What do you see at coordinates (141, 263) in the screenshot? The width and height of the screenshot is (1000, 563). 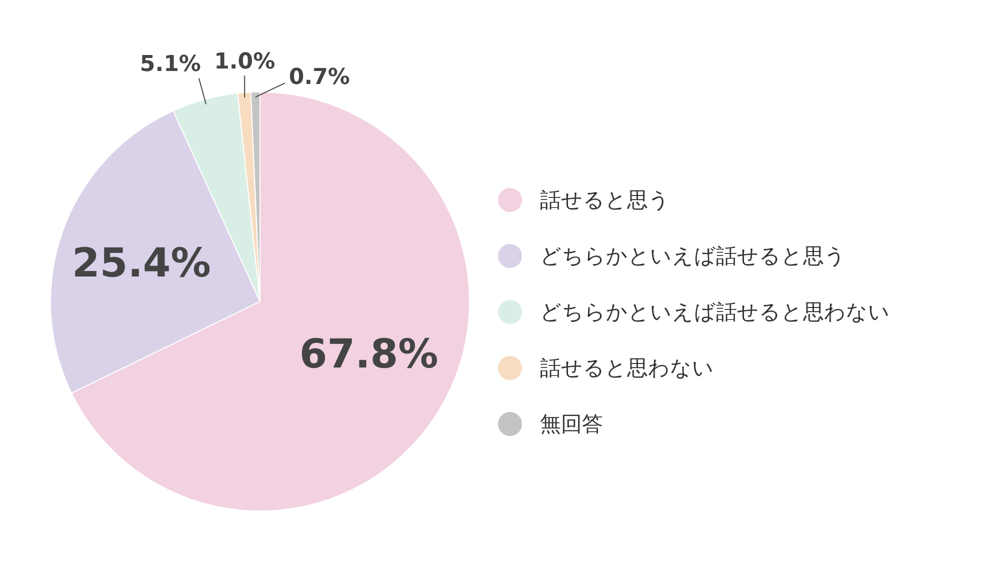 I see `data-label: 25.4%` at bounding box center [141, 263].